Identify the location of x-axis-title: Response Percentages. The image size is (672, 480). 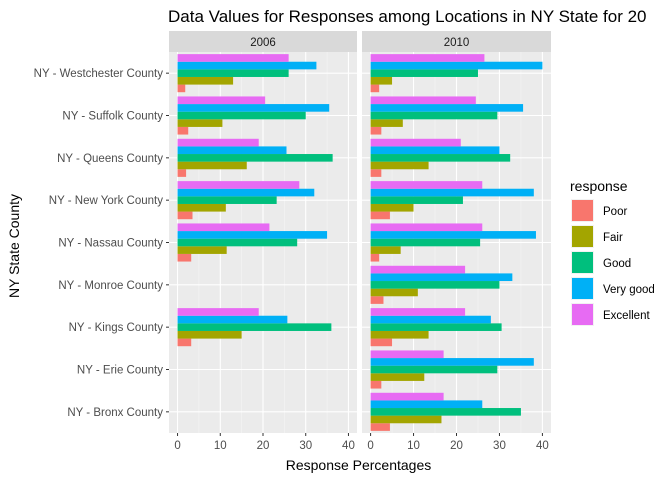
(359, 465).